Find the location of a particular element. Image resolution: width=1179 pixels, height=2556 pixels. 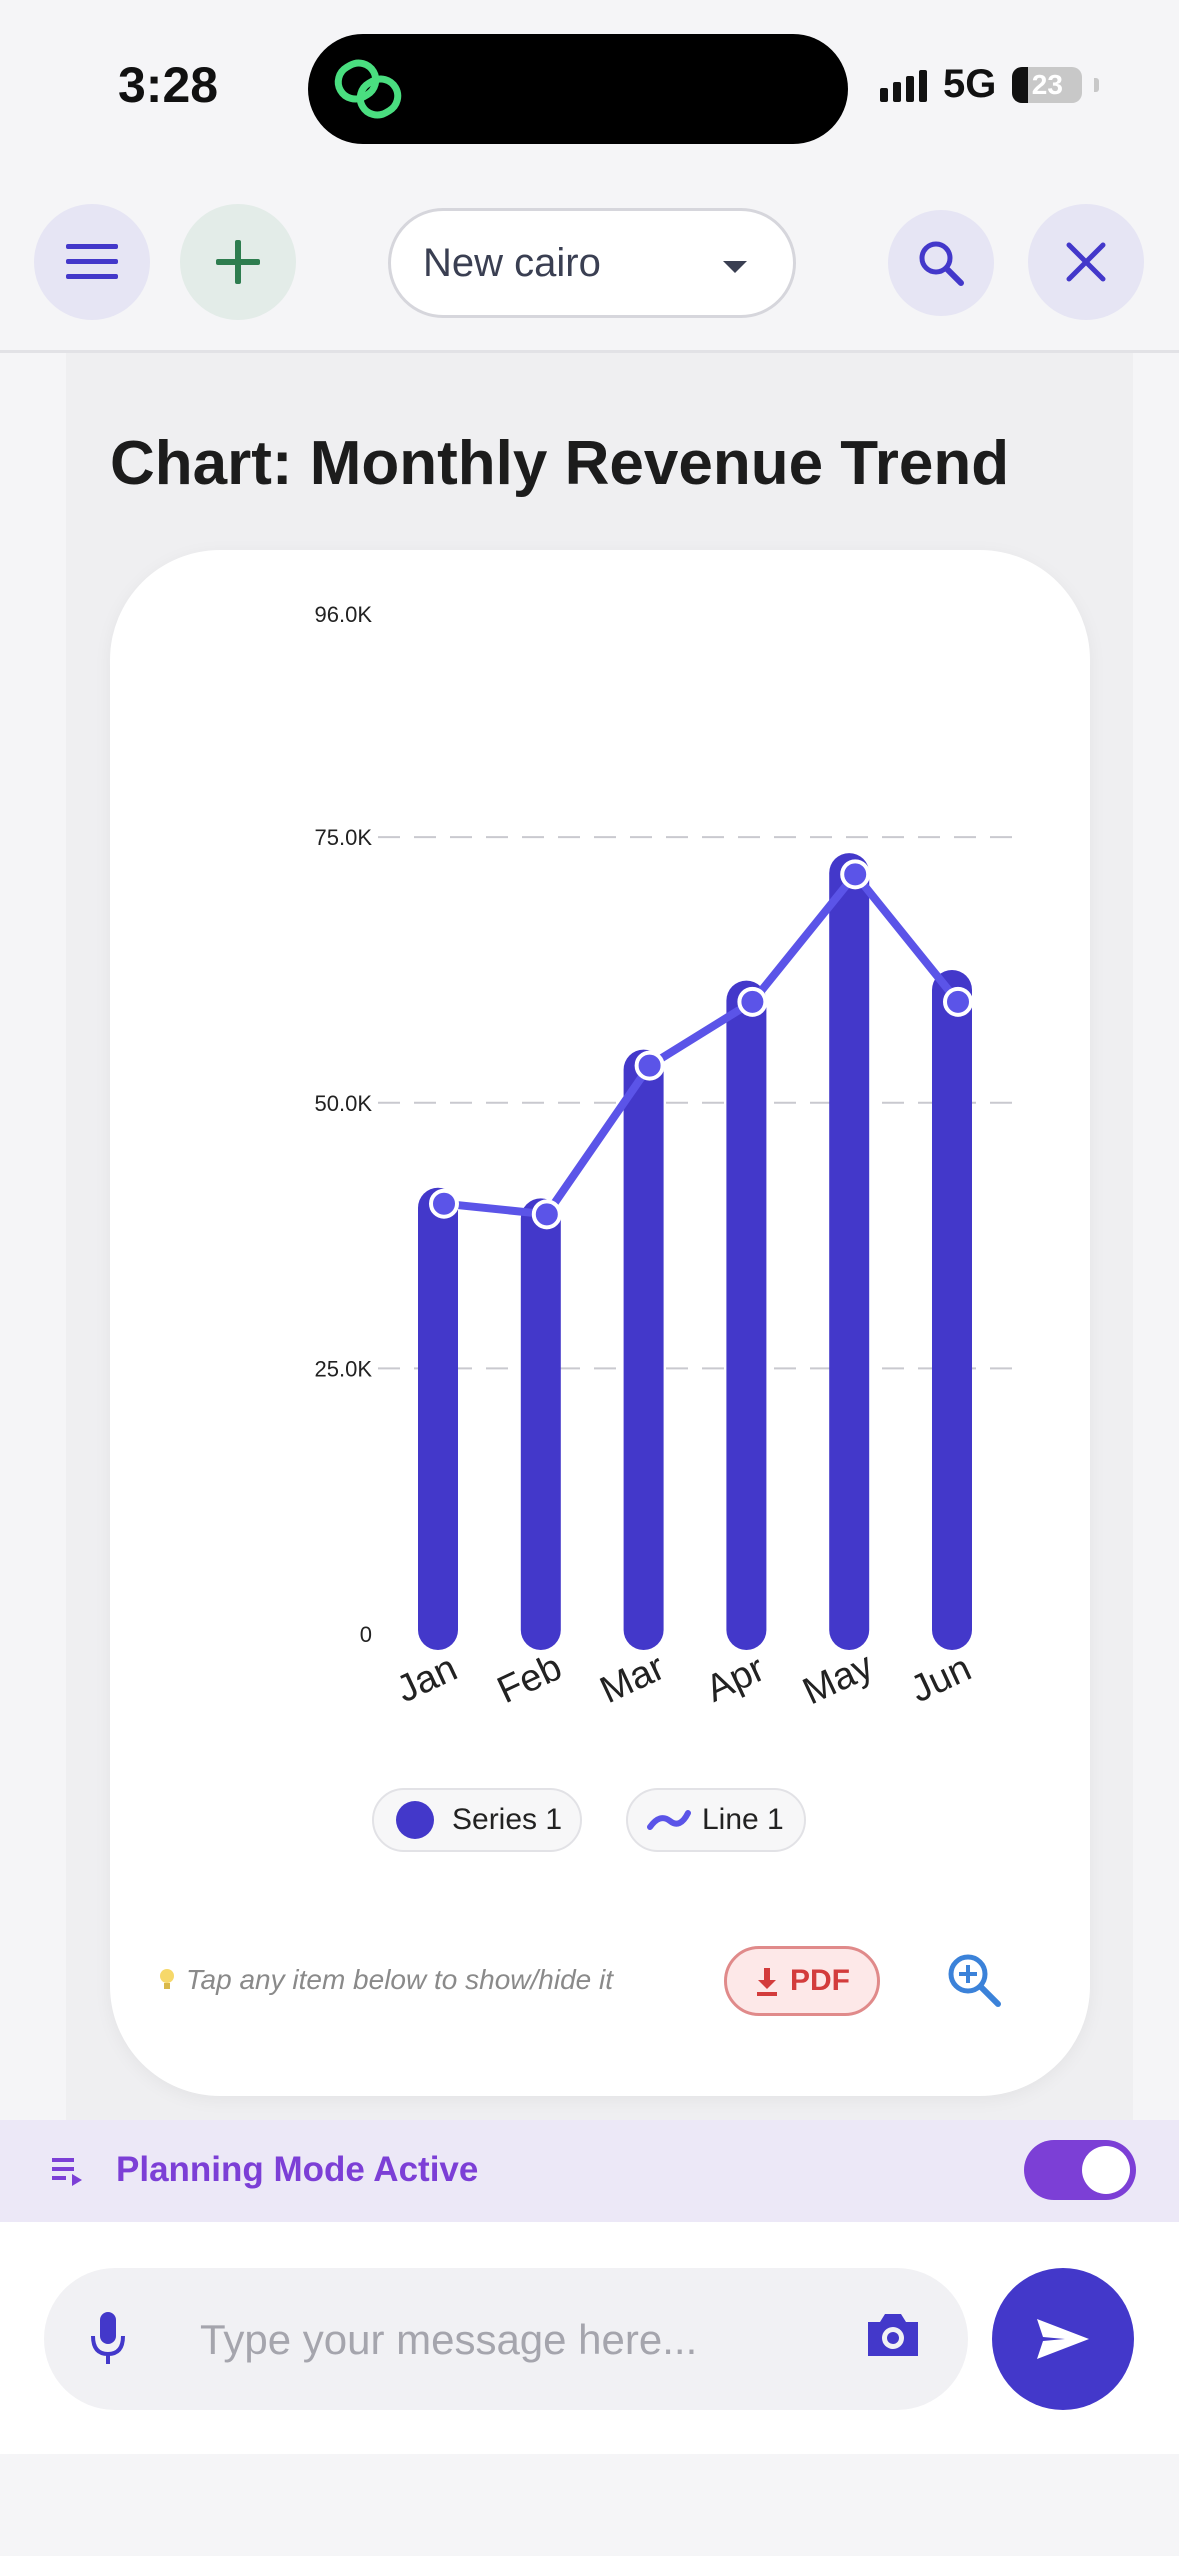

x-tick-label: Mar is located at coordinates (632, 1679).